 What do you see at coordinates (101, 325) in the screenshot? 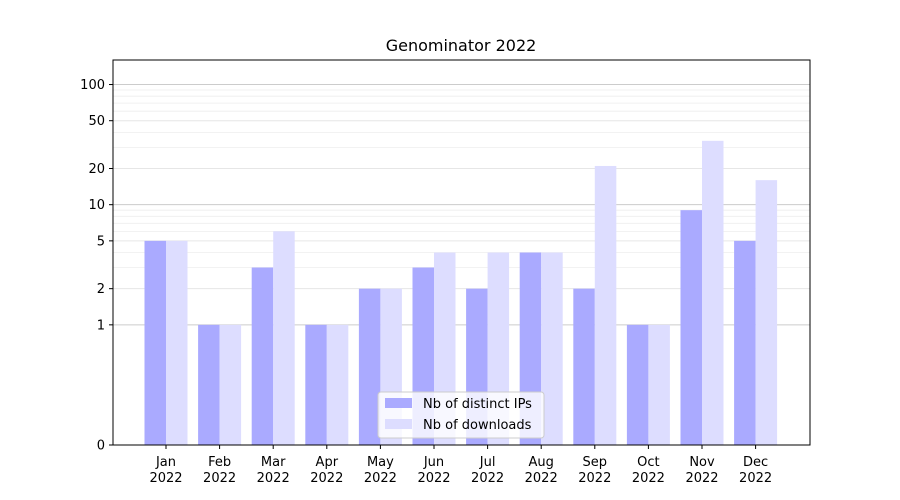
I see `y-tick-label: 1` at bounding box center [101, 325].